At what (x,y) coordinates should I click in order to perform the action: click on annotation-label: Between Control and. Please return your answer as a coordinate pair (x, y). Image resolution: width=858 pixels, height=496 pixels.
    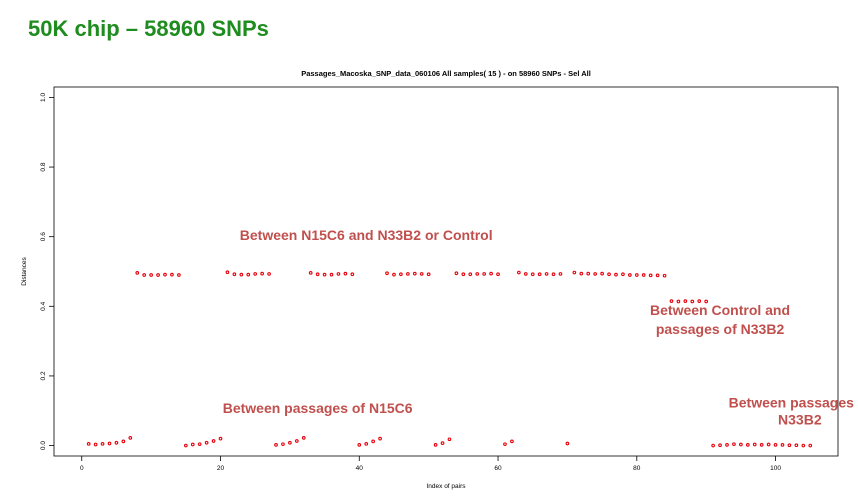
    Looking at the image, I should click on (720, 310).